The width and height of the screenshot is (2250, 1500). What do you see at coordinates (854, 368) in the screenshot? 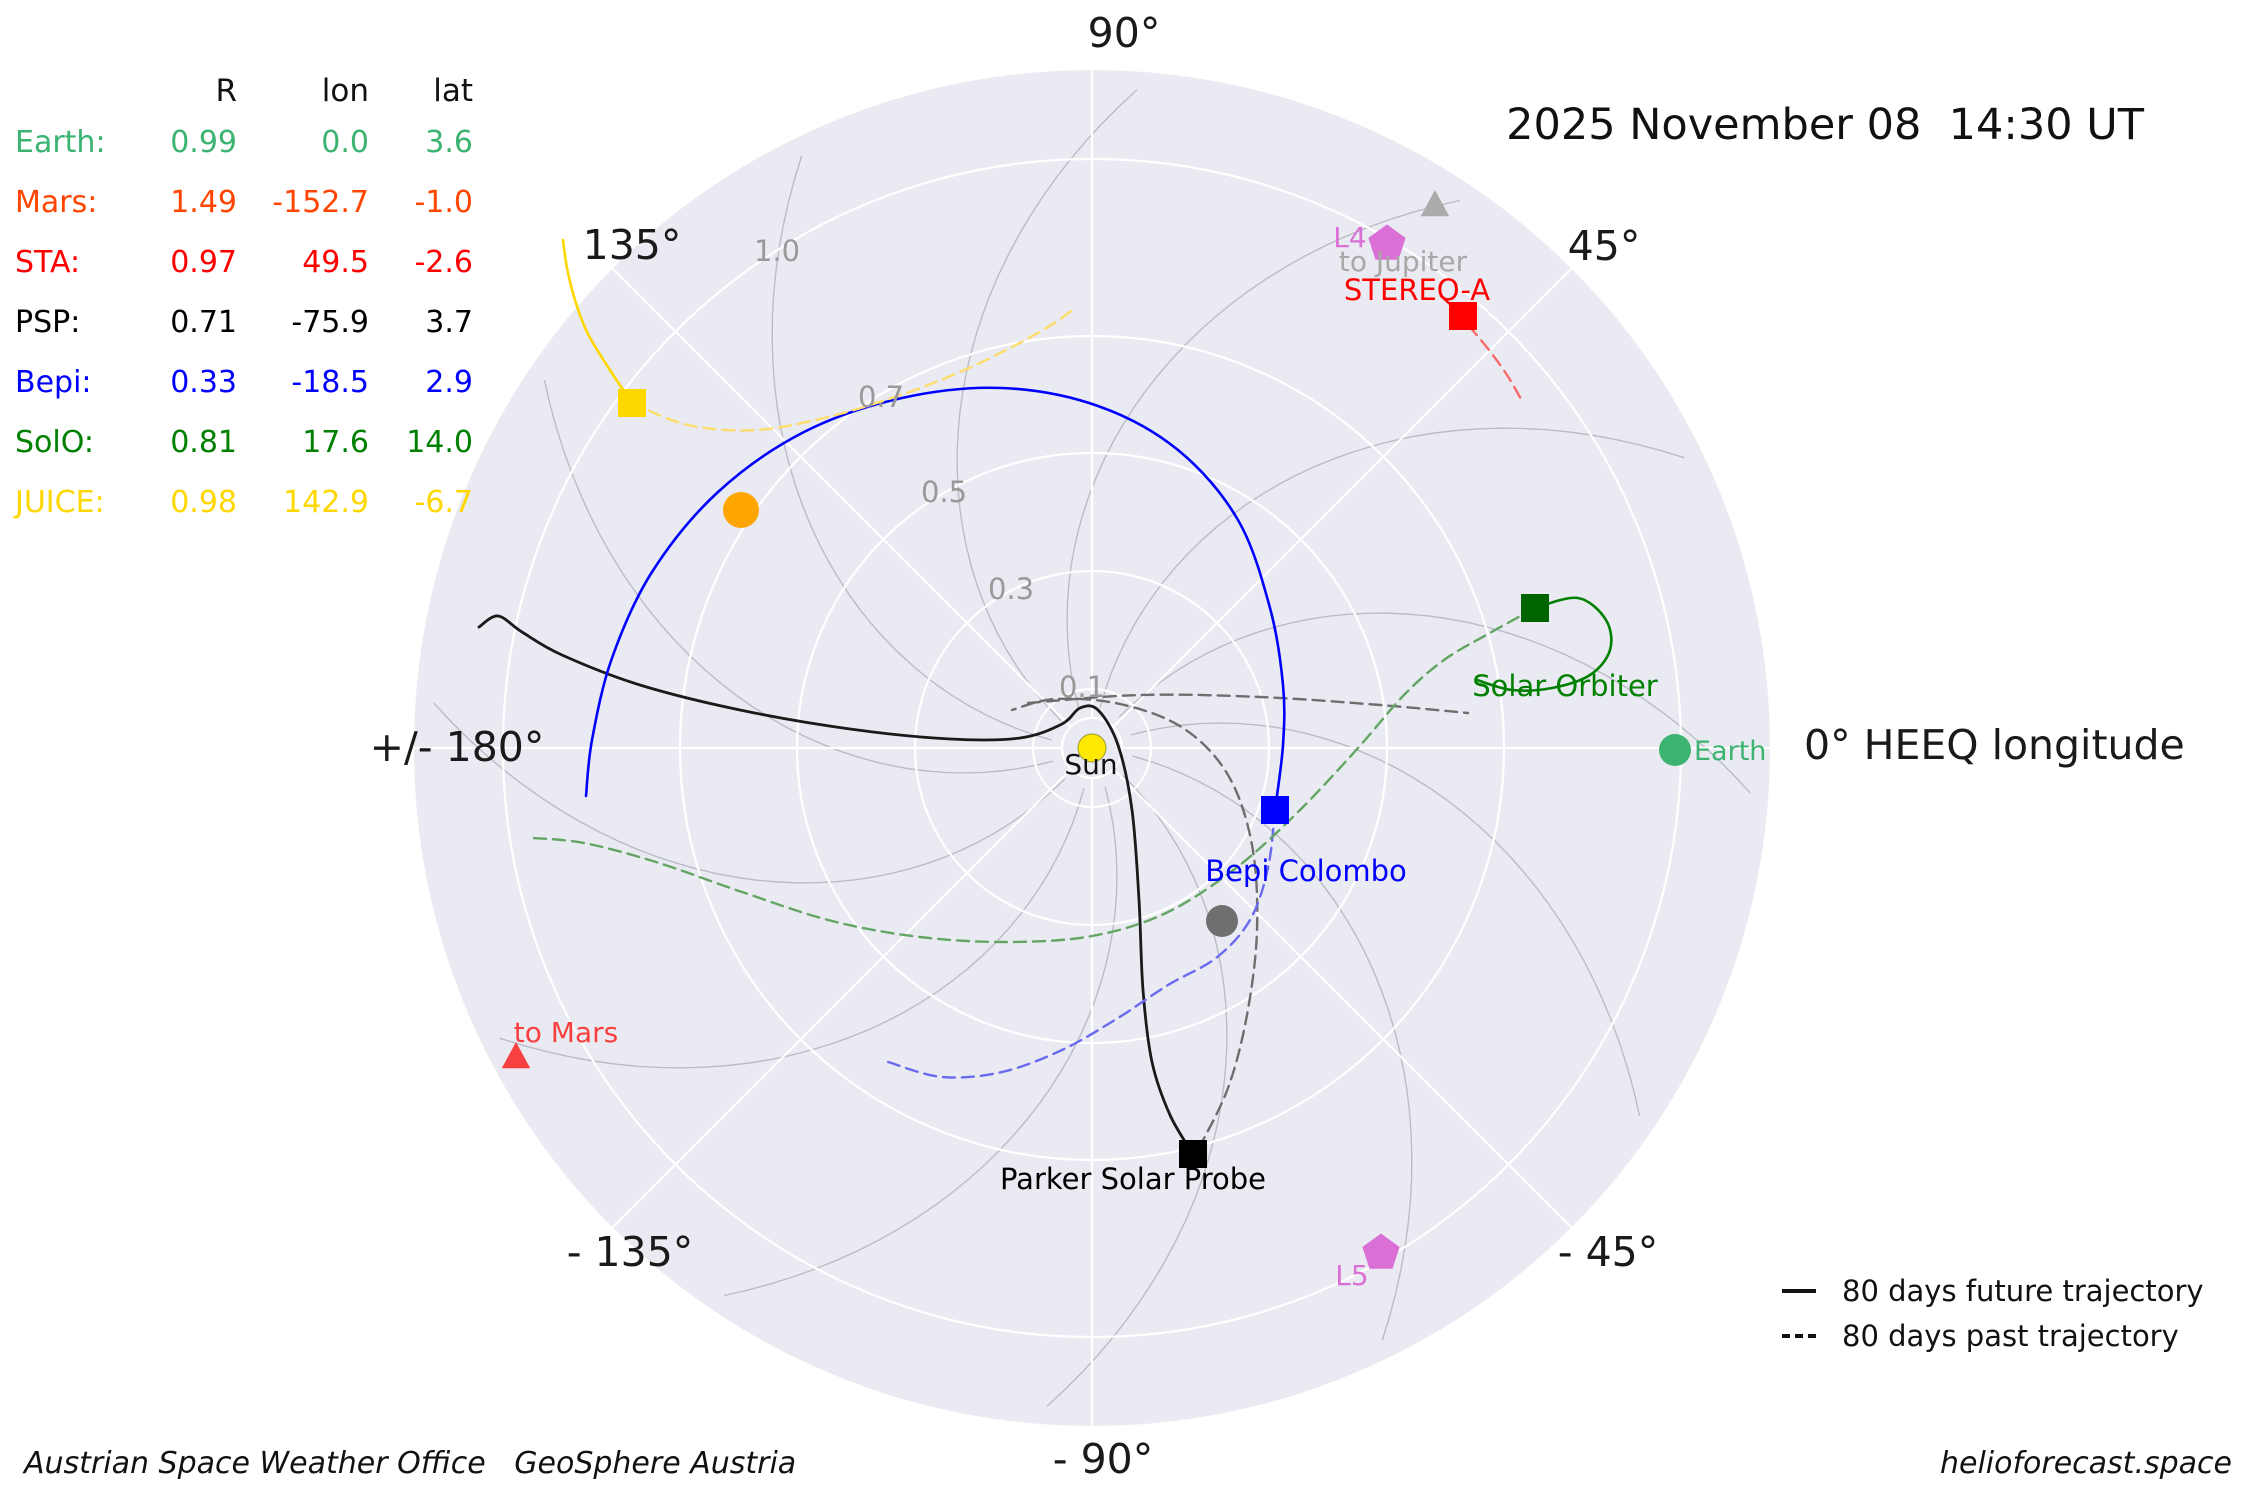
I see `trajectory-juice-past` at bounding box center [854, 368].